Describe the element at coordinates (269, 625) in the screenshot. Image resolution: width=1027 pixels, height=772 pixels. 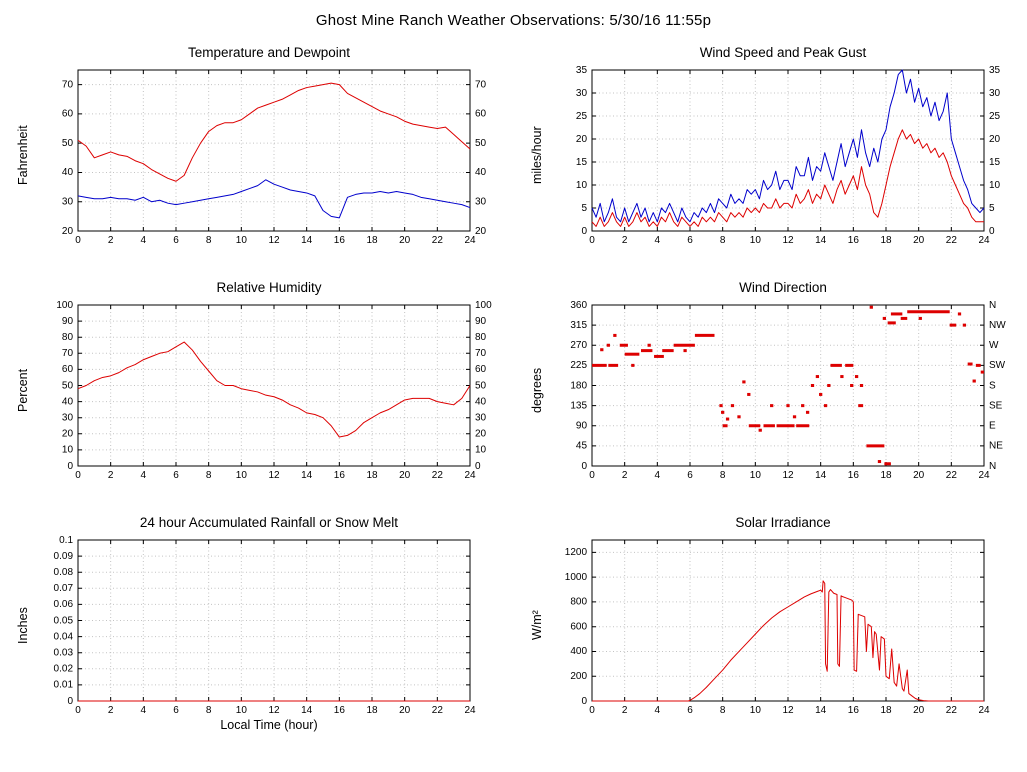
I see `rainfall-plot` at that location.